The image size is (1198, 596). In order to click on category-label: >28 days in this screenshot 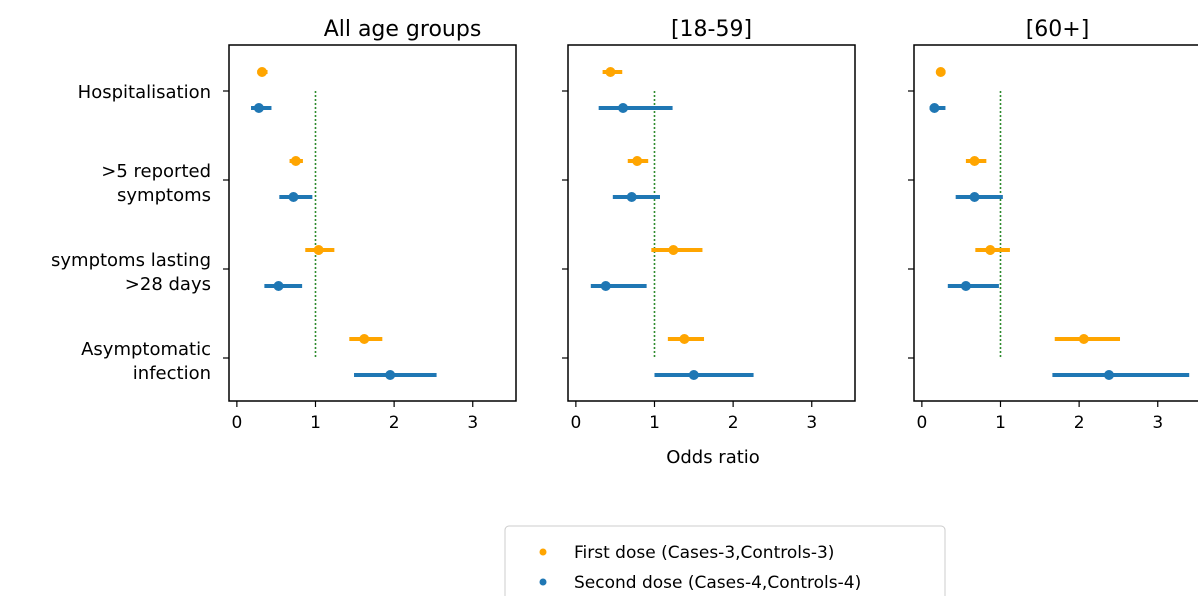, I will do `click(168, 284)`.